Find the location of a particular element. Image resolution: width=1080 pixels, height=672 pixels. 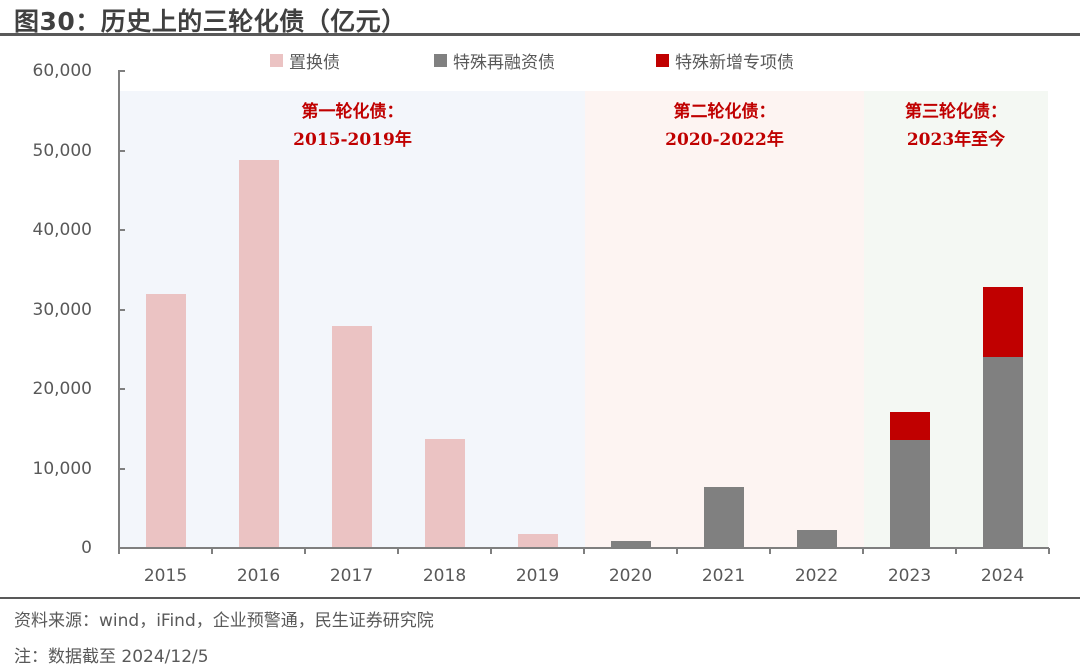

y-axis-label: 20,000 is located at coordinates (62, 389).